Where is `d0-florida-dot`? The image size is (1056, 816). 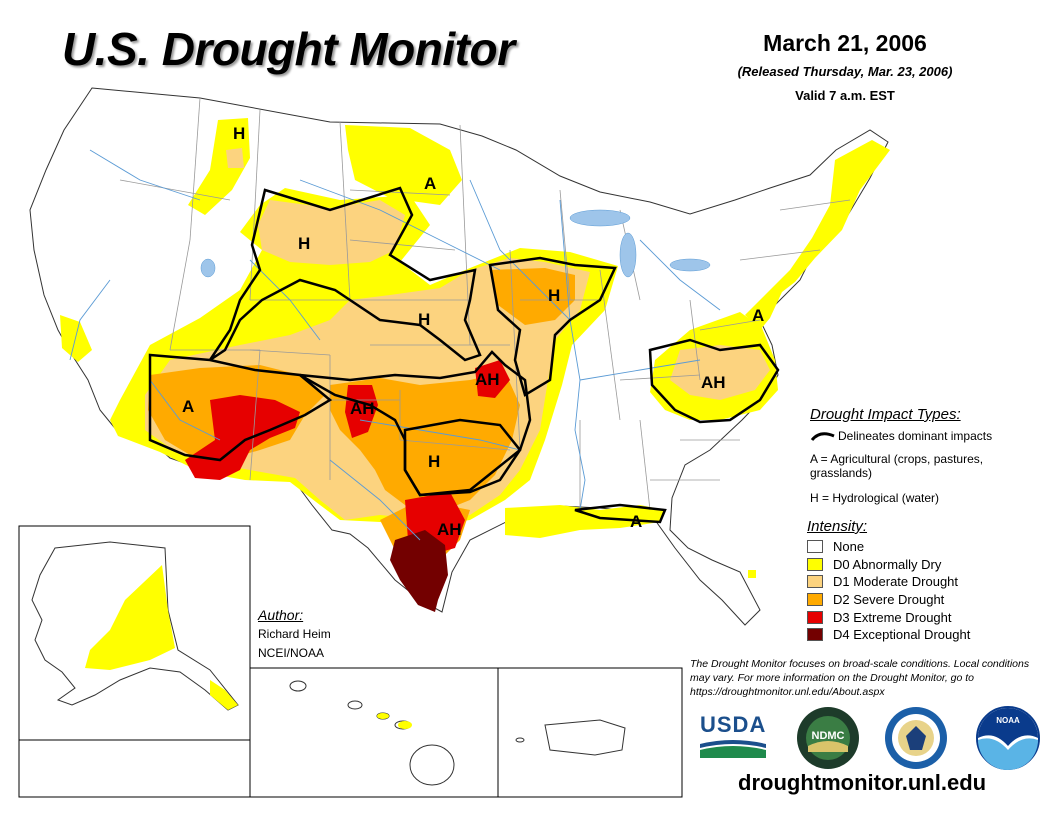
d0-florida-dot is located at coordinates (752, 574).